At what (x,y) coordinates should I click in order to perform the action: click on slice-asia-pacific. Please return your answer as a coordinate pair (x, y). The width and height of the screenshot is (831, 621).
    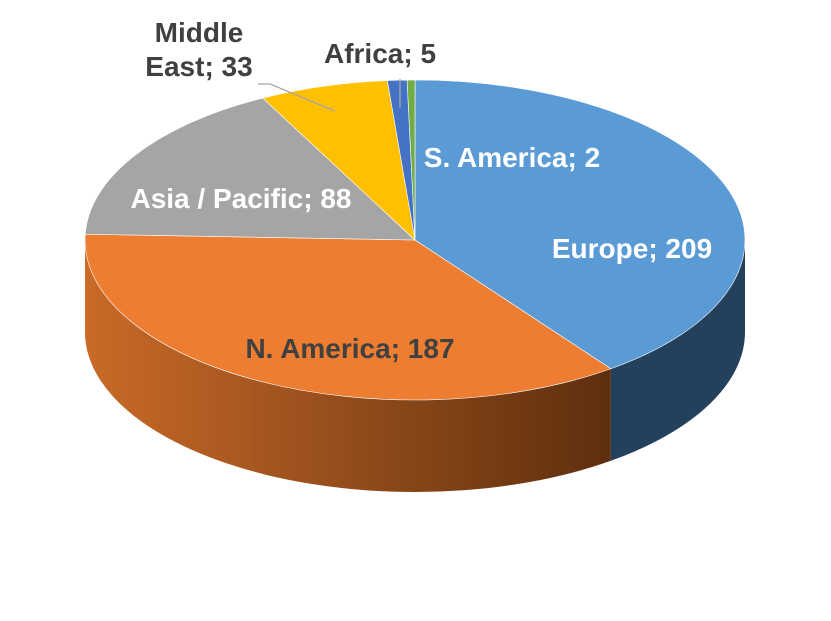
    Looking at the image, I should click on (250, 169).